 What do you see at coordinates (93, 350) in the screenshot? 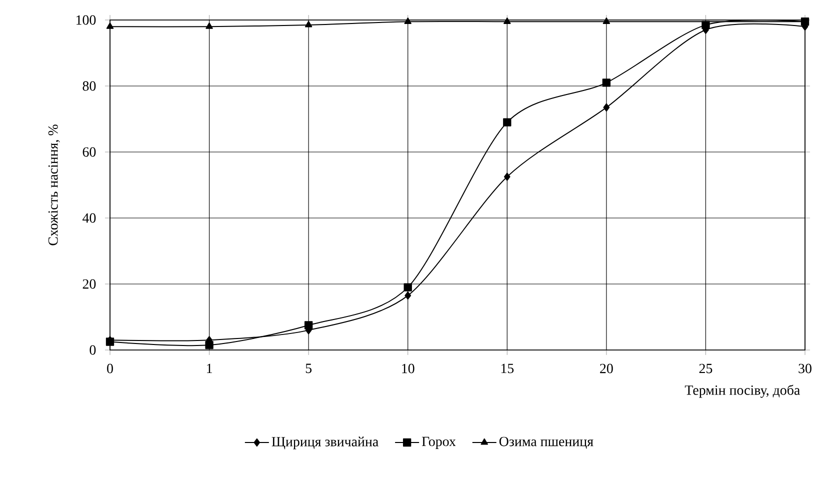
I see `y-tick-label: 0` at bounding box center [93, 350].